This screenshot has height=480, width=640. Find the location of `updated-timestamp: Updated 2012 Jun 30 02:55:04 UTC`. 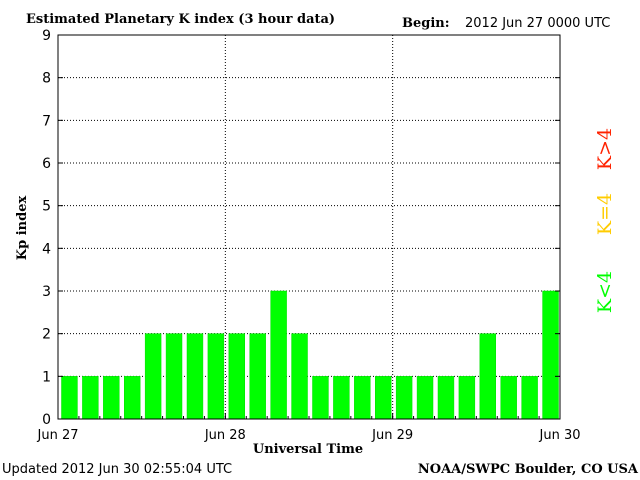

updated-timestamp: Updated 2012 Jun 30 02:55:04 UTC is located at coordinates (117, 469).